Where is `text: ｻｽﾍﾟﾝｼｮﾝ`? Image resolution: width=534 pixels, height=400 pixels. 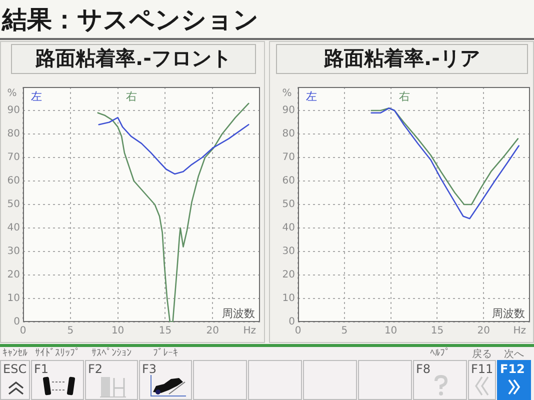 text: ｻｽﾍﾟﾝｼｮﾝ is located at coordinates (111, 353).